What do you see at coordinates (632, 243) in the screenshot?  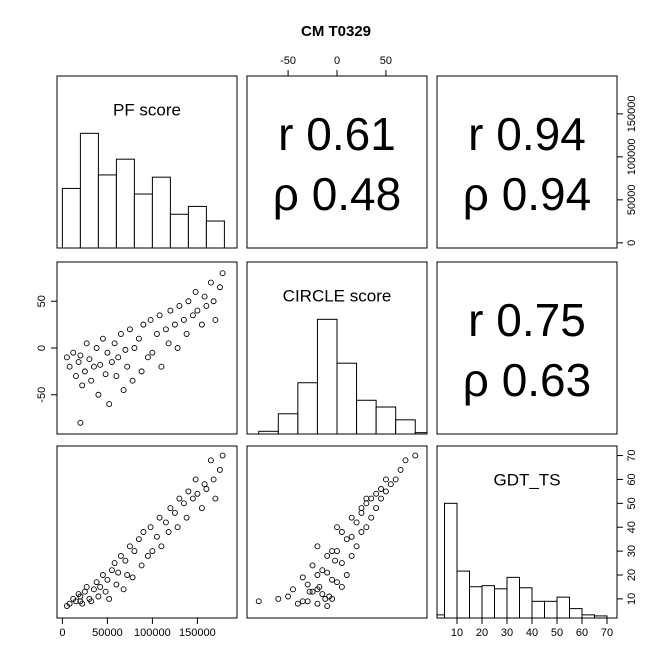 I see `y-tick-label: 0` at bounding box center [632, 243].